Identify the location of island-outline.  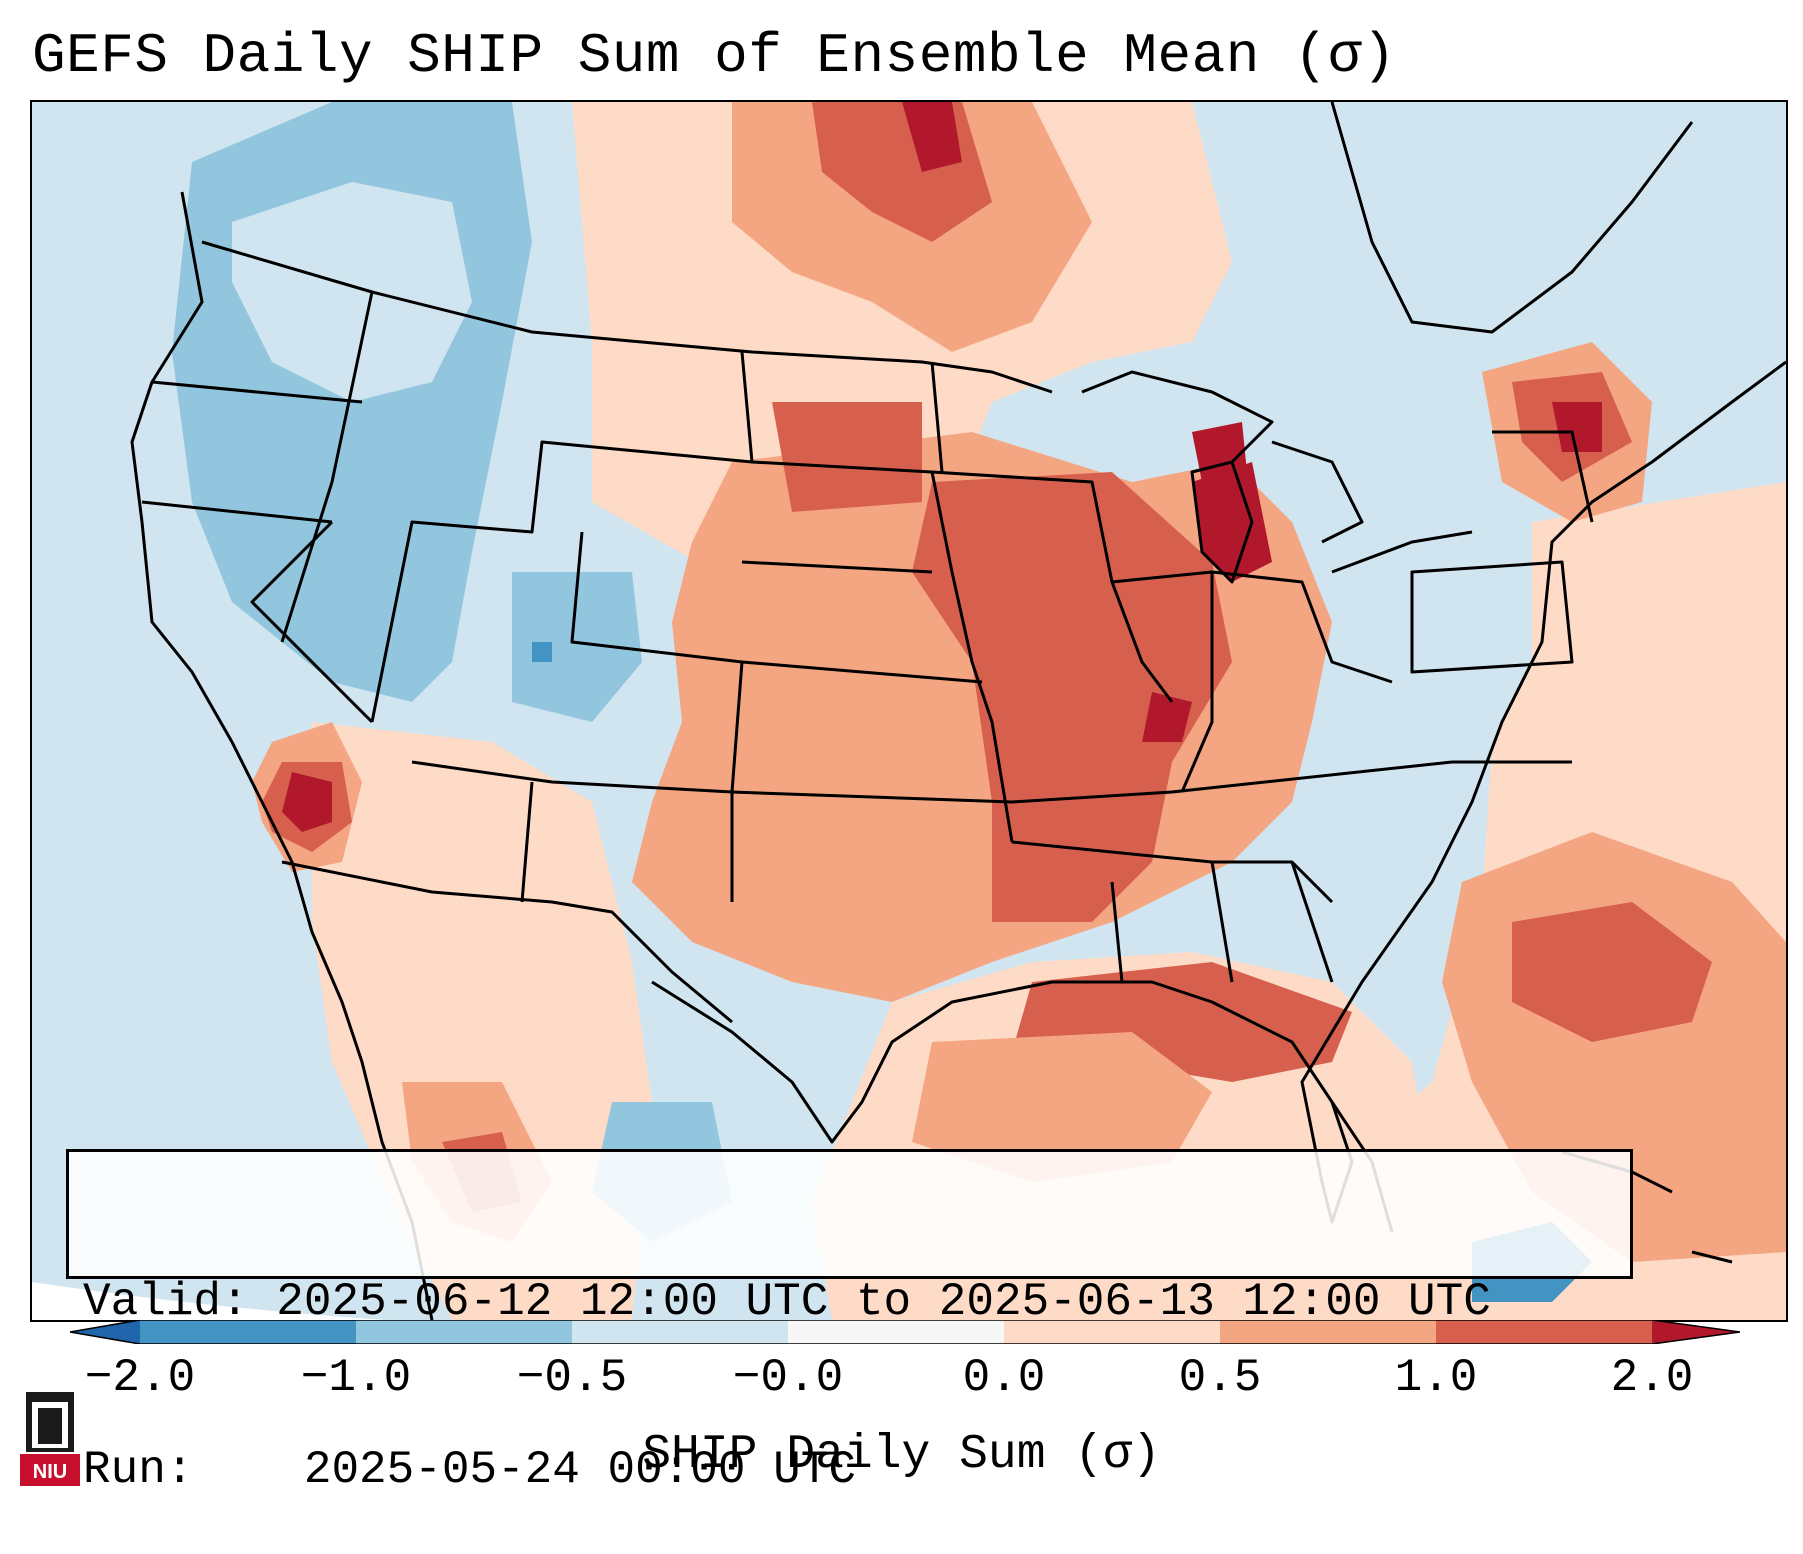
(1712, 1257).